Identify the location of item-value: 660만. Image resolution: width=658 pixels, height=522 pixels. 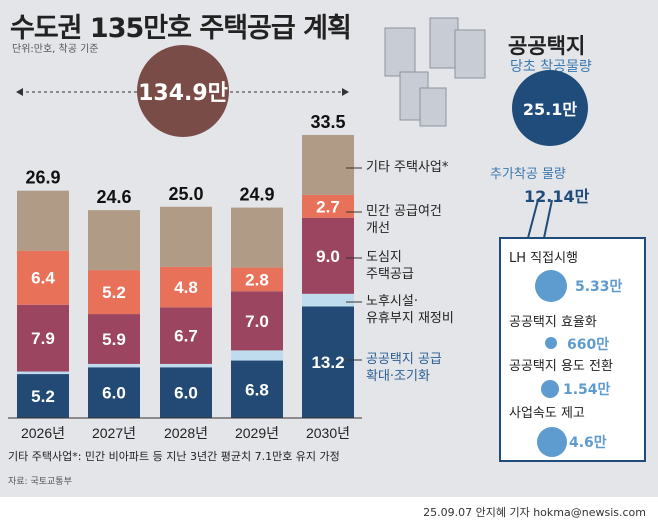
(588, 345).